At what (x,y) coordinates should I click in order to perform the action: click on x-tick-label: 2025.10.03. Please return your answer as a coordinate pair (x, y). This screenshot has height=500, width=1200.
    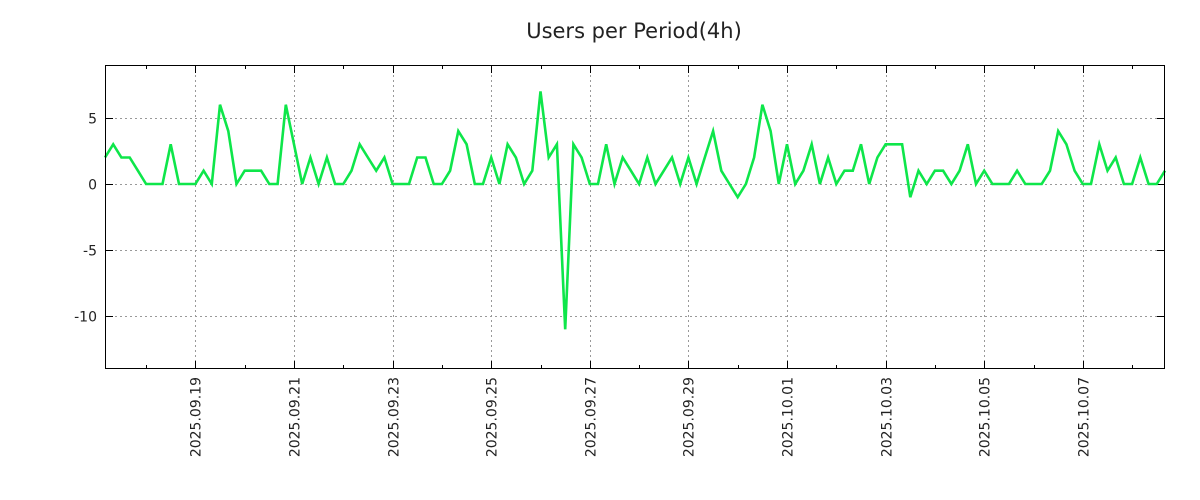
    Looking at the image, I should click on (888, 417).